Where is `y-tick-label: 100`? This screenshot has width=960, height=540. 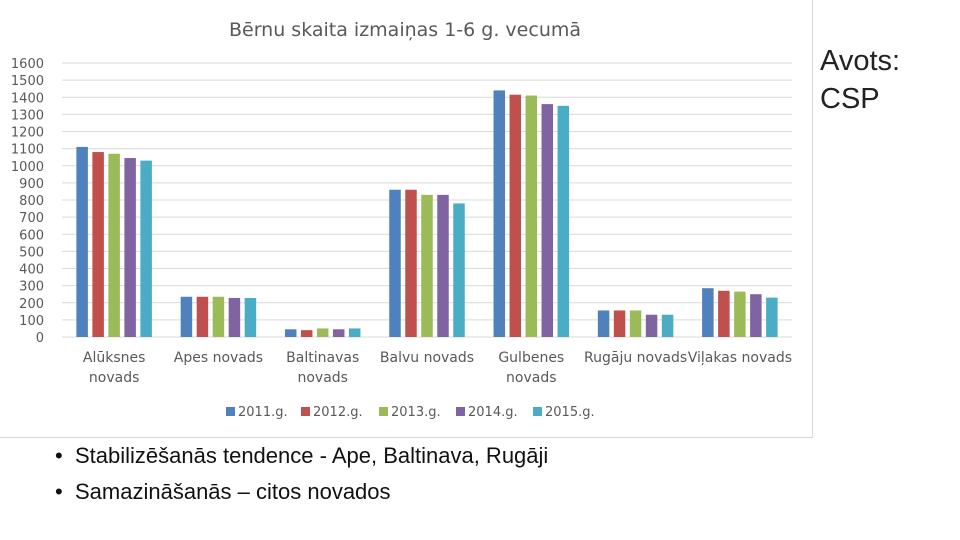
y-tick-label: 100 is located at coordinates (31, 321).